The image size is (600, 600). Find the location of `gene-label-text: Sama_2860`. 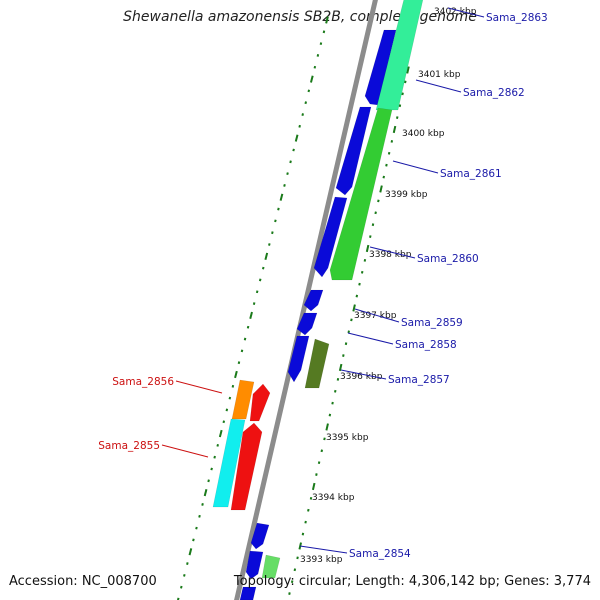

gene-label-text: Sama_2860 is located at coordinates (448, 259).